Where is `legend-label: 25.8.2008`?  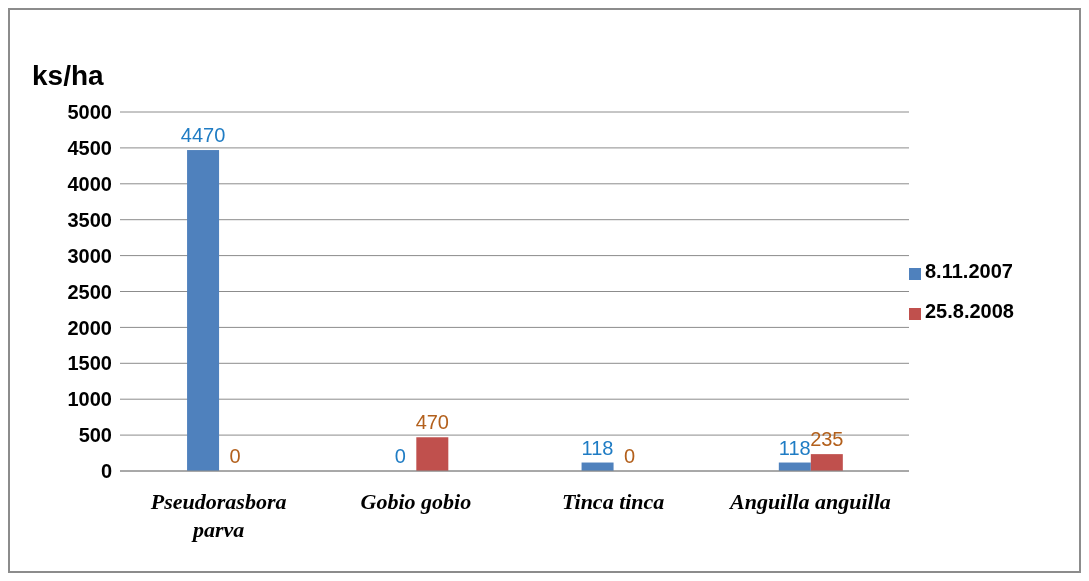 legend-label: 25.8.2008 is located at coordinates (969, 310).